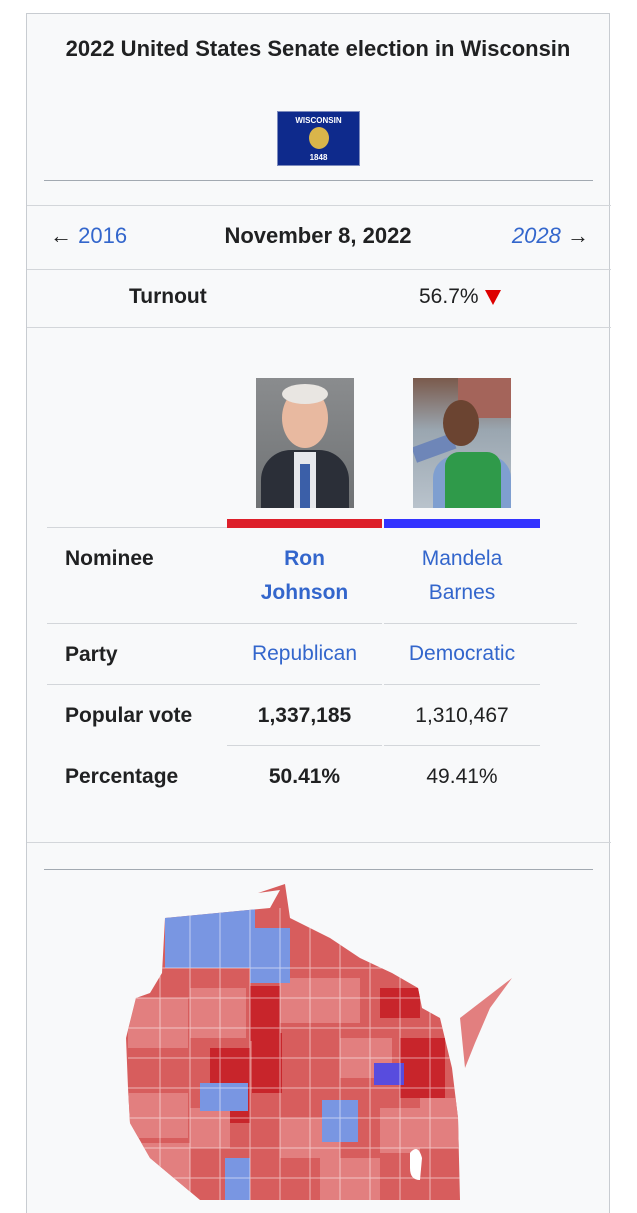  I want to click on map-divider, so click(318, 869).